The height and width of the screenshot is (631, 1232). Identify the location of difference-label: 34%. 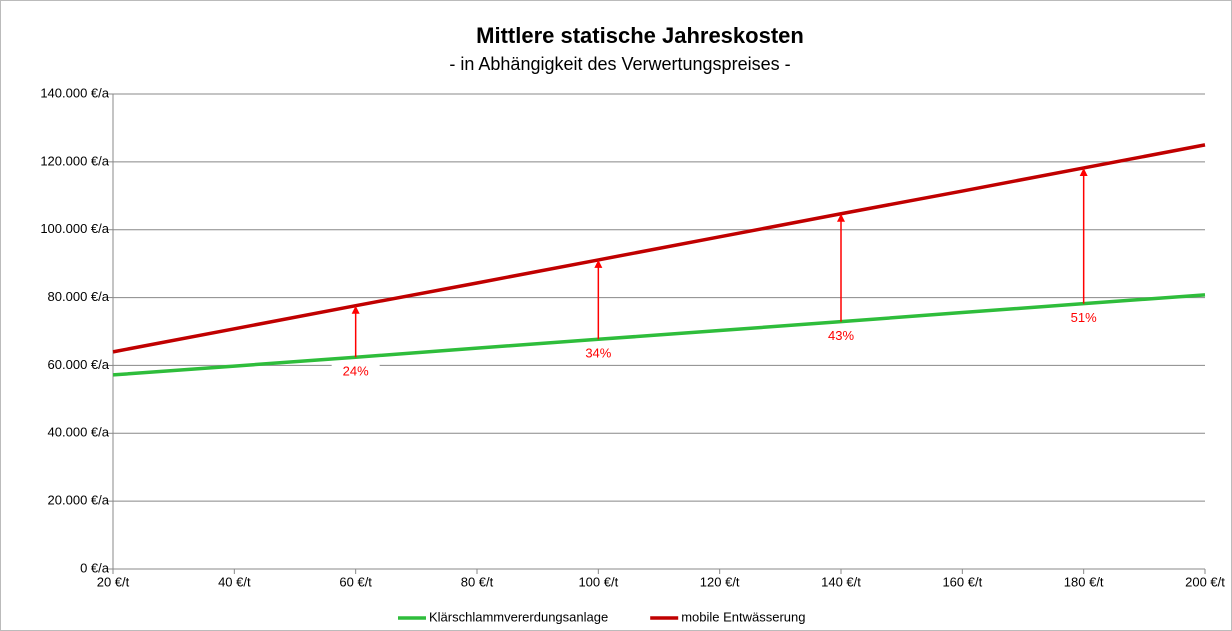
(598, 353).